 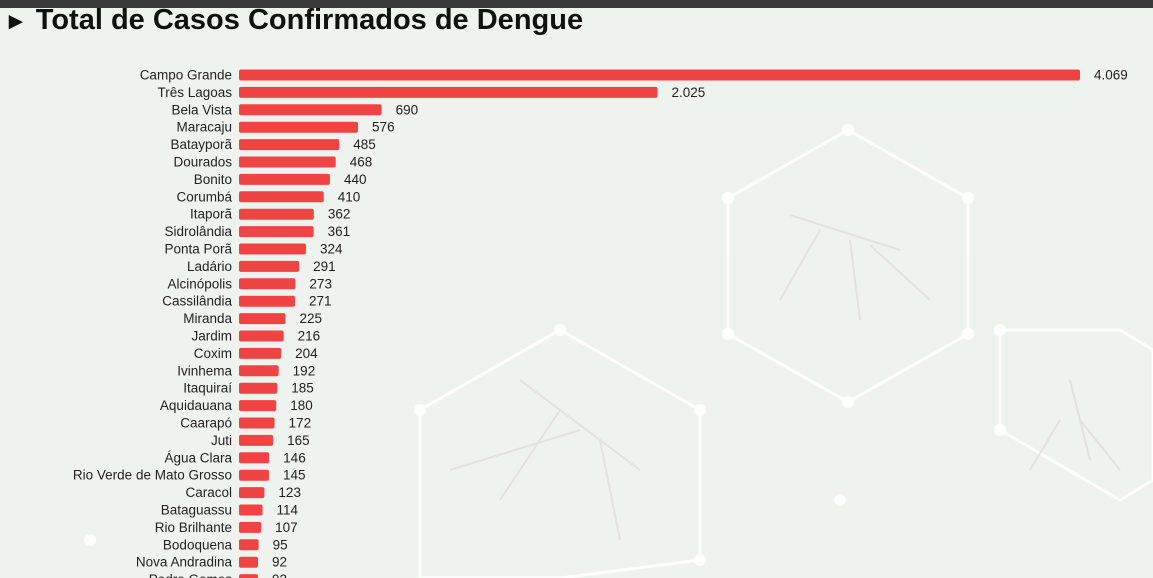 What do you see at coordinates (298, 440) in the screenshot?
I see `value-label: 165` at bounding box center [298, 440].